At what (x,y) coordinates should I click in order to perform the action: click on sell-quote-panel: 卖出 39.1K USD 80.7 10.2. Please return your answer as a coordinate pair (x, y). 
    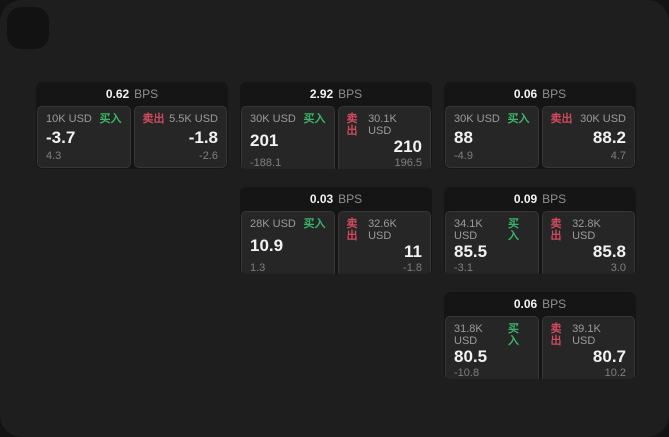
    Looking at the image, I should click on (588, 347).